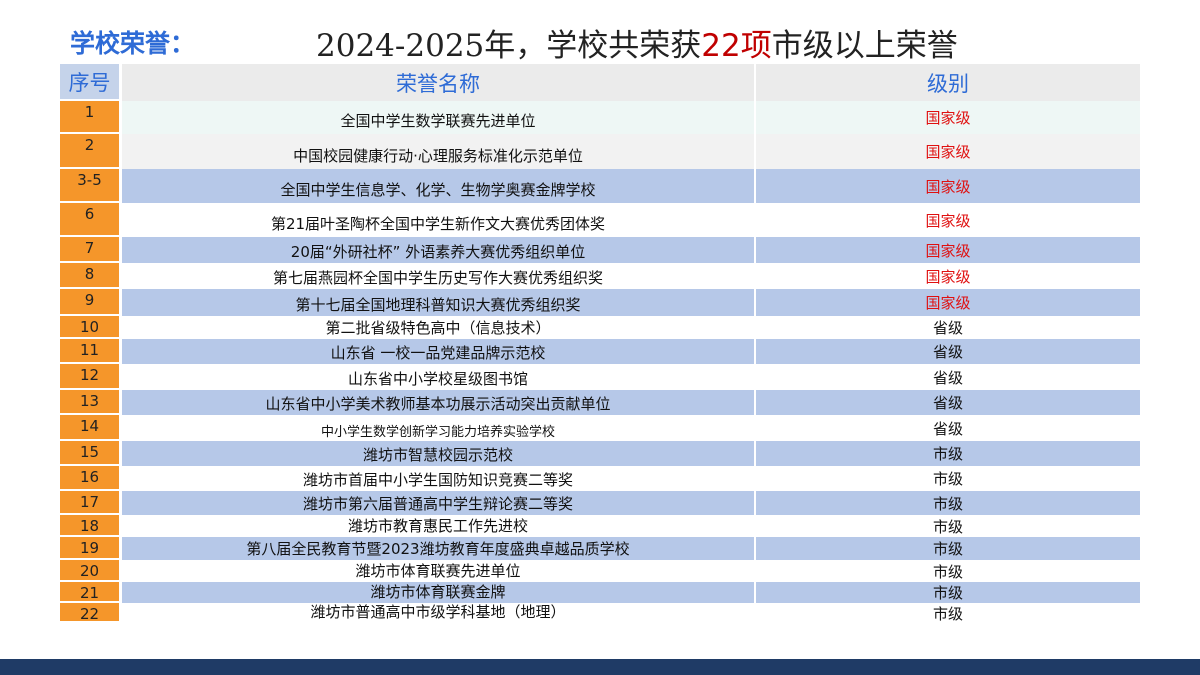 The image size is (1200, 675). Describe the element at coordinates (89, 526) in the screenshot. I see `row-index: 18` at that location.